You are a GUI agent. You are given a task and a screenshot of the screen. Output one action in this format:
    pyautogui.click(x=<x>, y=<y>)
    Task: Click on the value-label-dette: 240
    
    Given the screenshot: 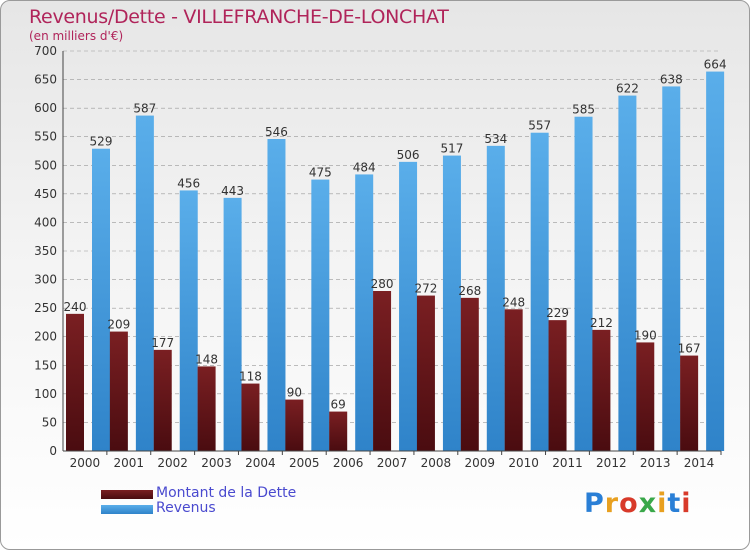 What is the action you would take?
    pyautogui.click(x=75, y=307)
    